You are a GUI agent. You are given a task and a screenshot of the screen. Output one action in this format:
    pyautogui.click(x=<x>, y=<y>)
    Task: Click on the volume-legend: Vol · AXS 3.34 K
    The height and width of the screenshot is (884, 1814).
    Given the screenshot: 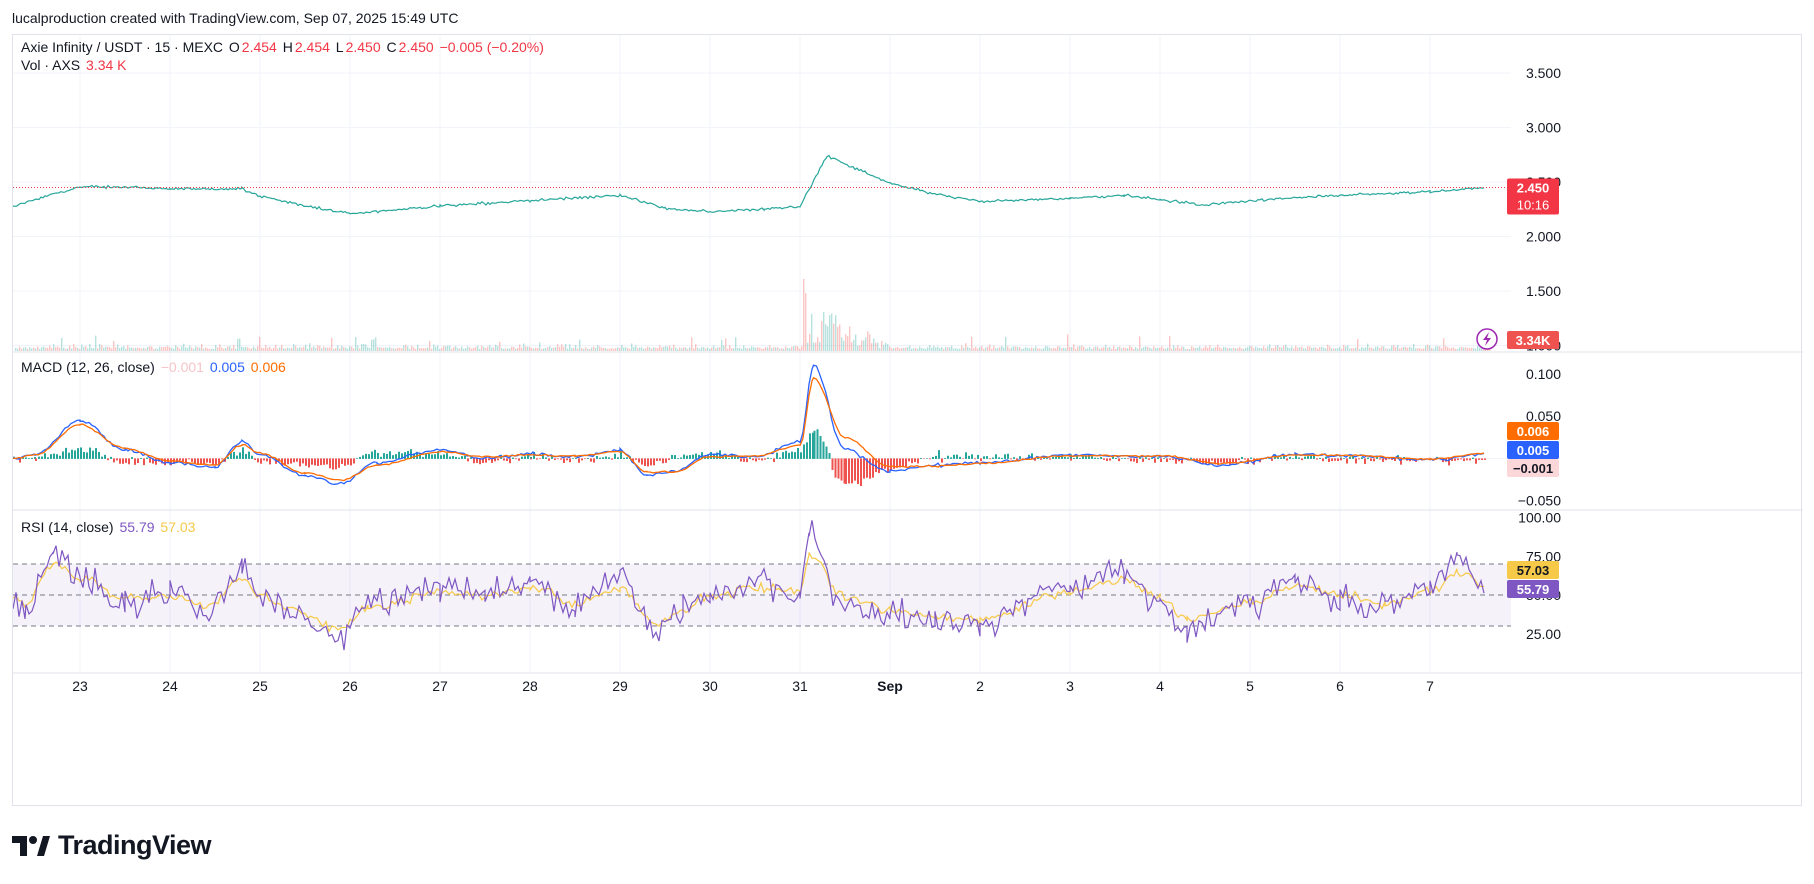 What is the action you would take?
    pyautogui.click(x=75, y=65)
    